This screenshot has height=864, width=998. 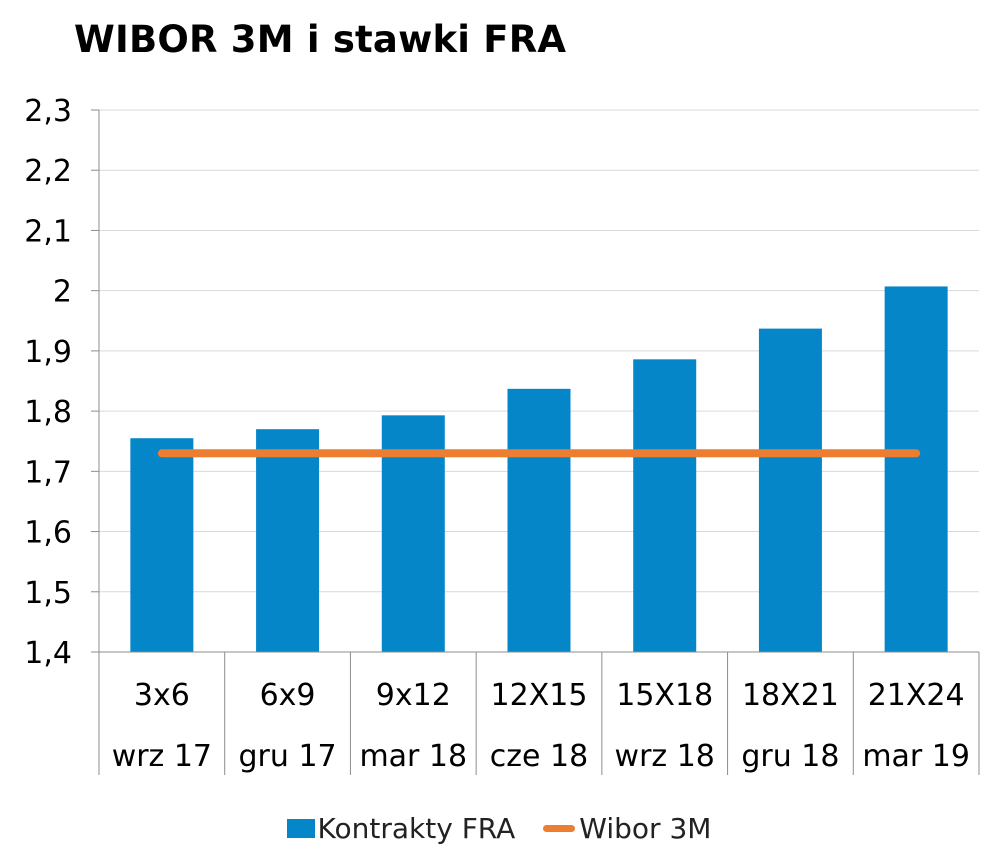 I want to click on y-tick-label: 1,8, so click(x=48, y=412).